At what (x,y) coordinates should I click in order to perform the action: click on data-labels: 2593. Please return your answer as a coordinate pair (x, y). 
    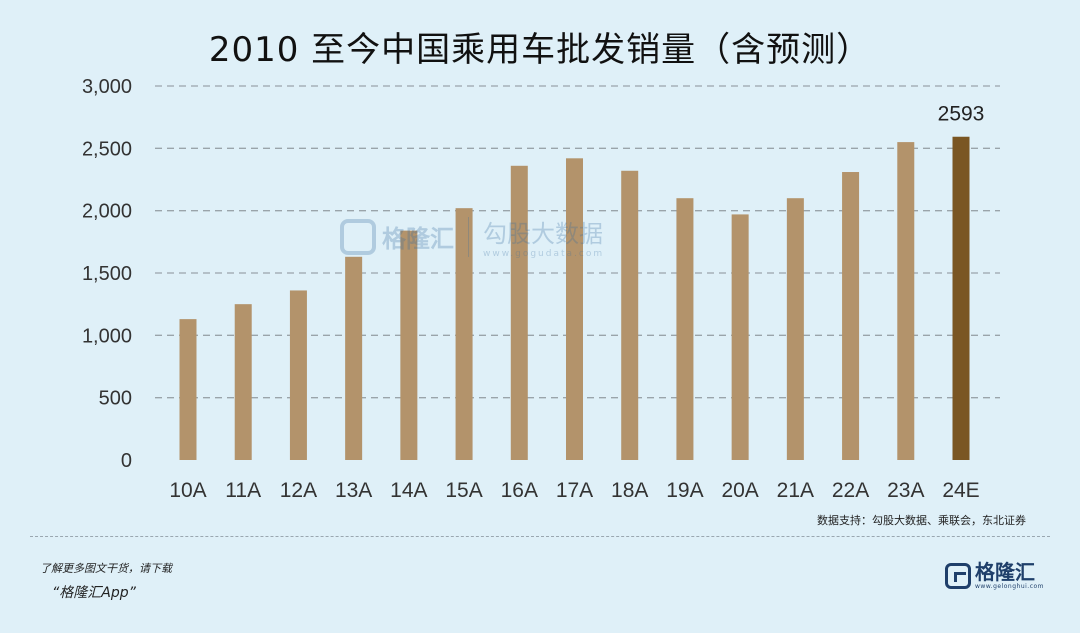
    Looking at the image, I should click on (961, 114).